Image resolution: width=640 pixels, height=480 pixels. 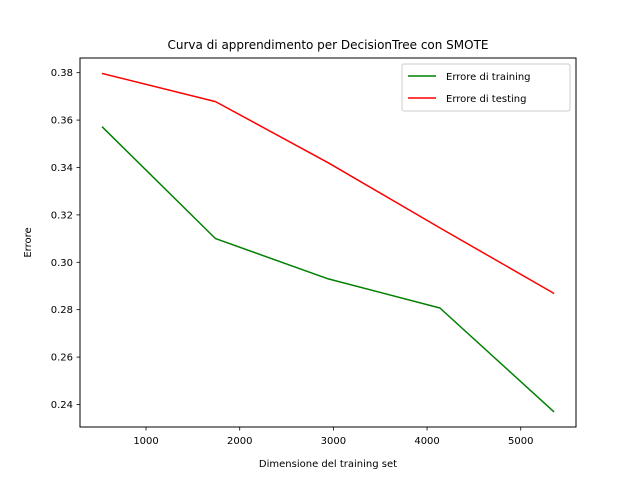 What do you see at coordinates (520, 441) in the screenshot?
I see `x-tick-label: 5000` at bounding box center [520, 441].